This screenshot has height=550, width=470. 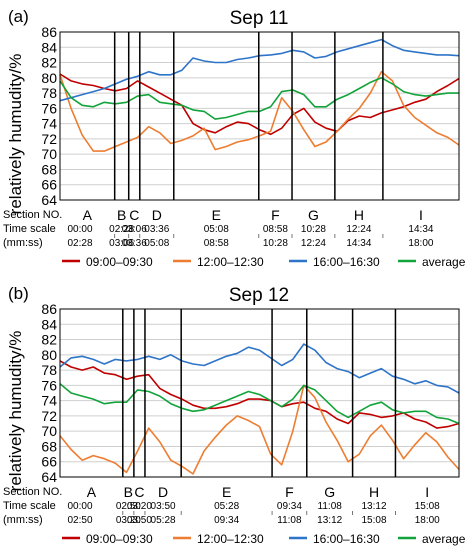 What do you see at coordinates (275, 229) in the screenshot?
I see `section-start-time: 08:58` at bounding box center [275, 229].